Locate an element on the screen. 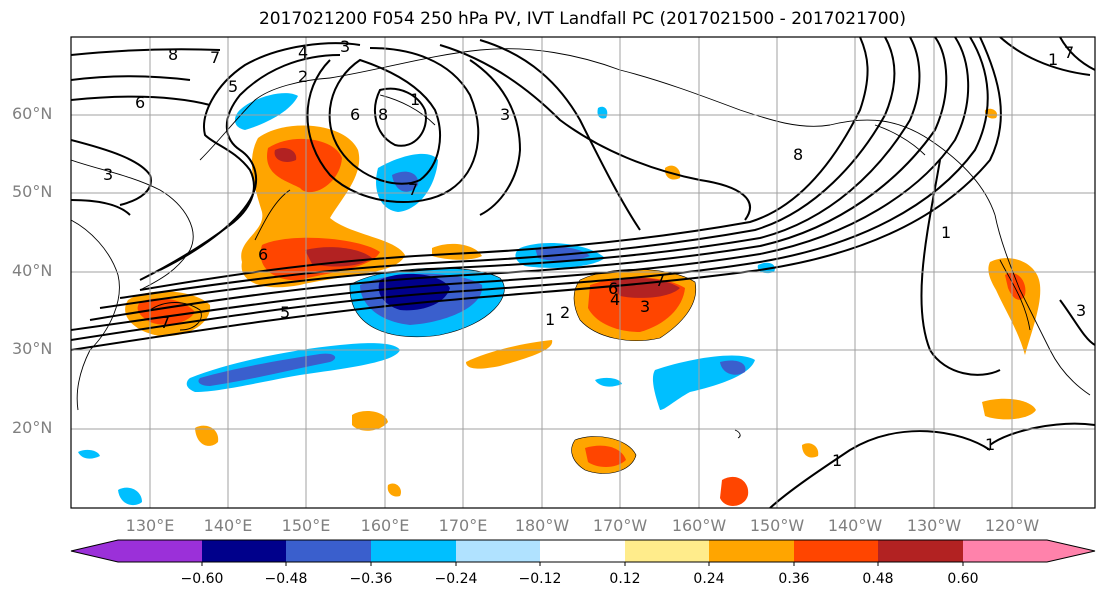 The height and width of the screenshot is (601, 1105). lat-label: 50°N is located at coordinates (32, 191).